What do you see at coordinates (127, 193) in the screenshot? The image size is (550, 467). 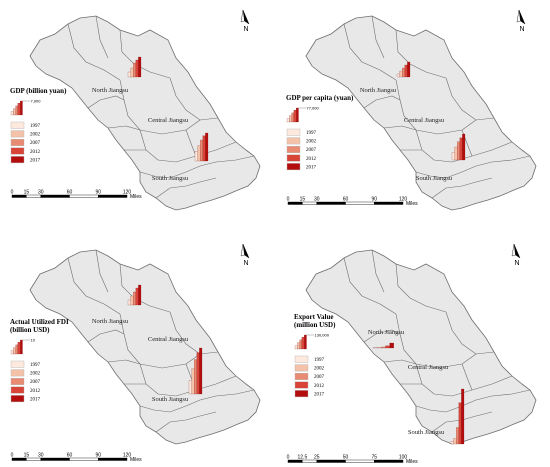 I see `scale-tick-label: 120` at bounding box center [127, 193].